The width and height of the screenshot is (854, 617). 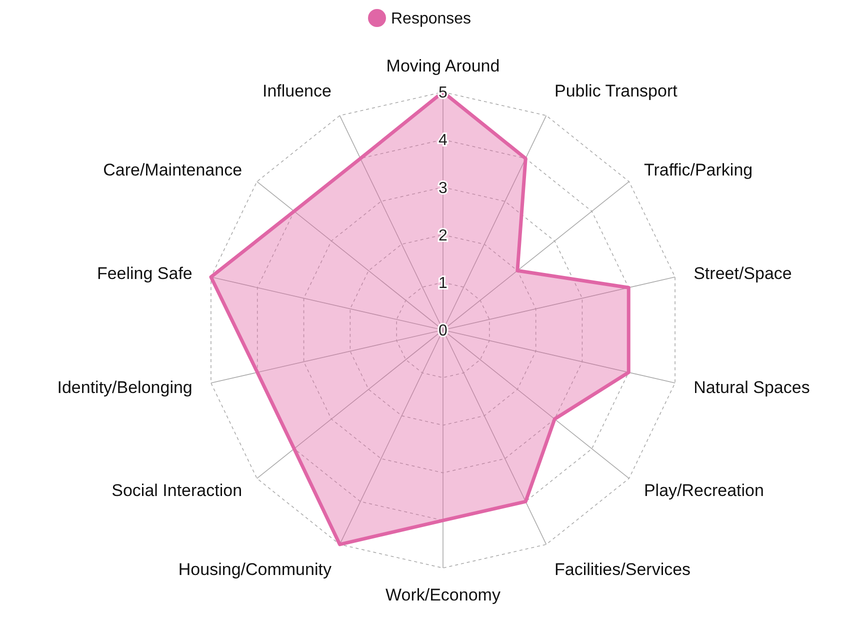 What do you see at coordinates (255, 570) in the screenshot?
I see `spoke-label: Housing/Community` at bounding box center [255, 570].